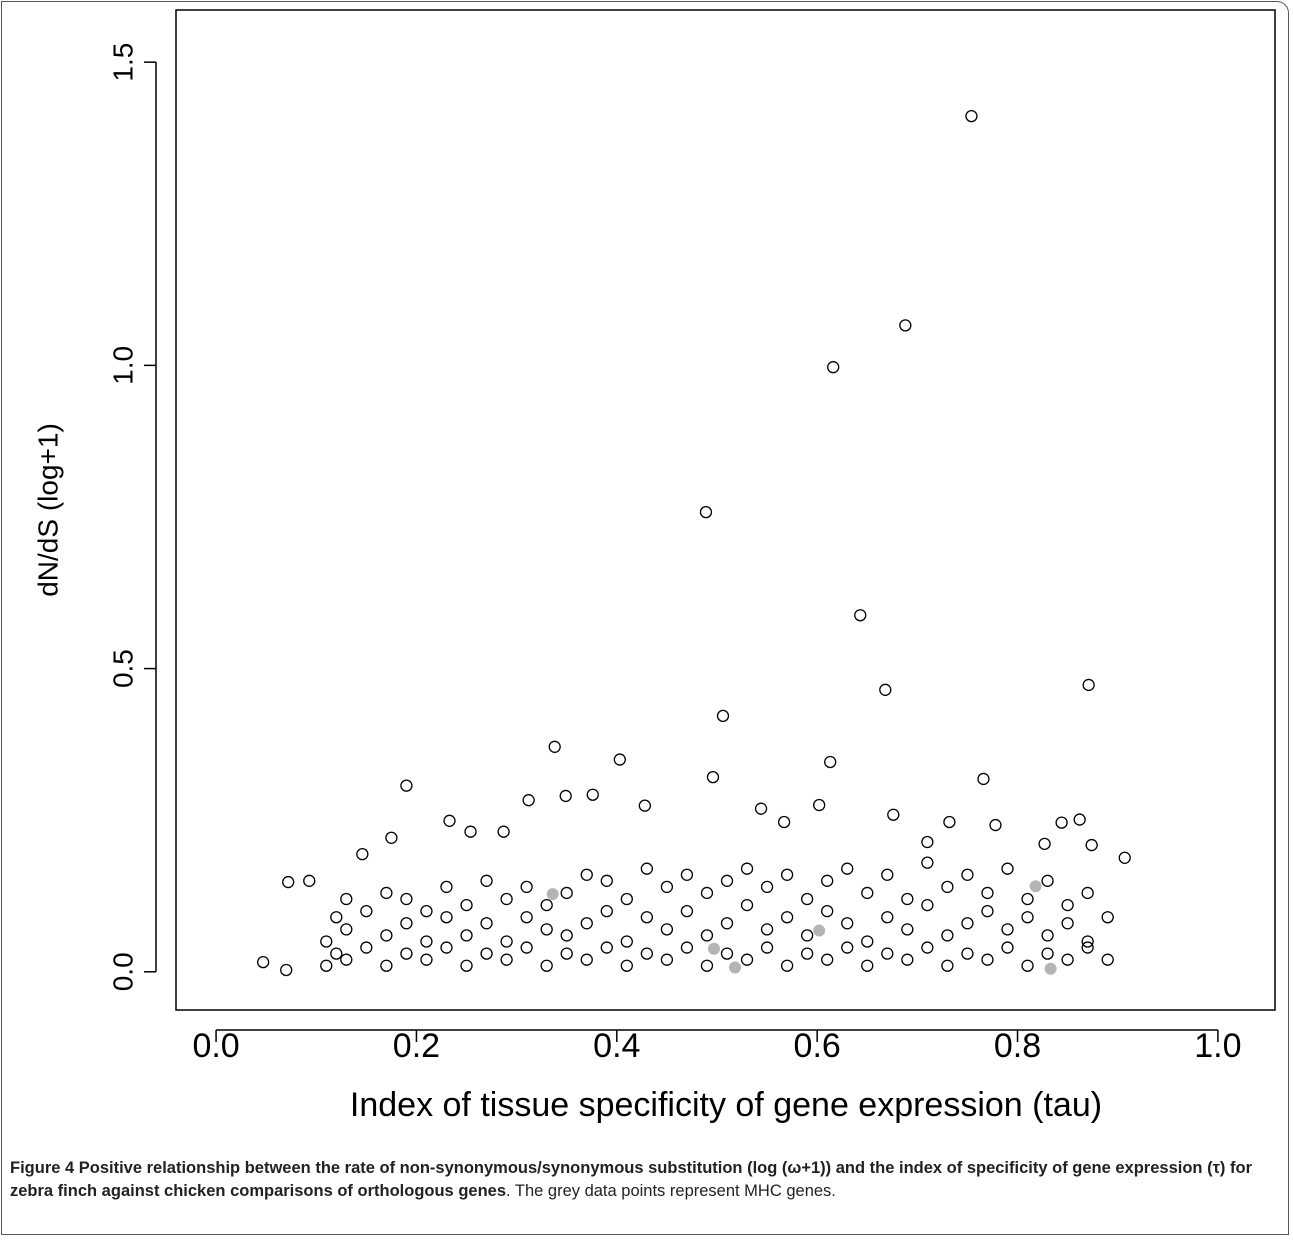 The height and width of the screenshot is (1240, 1293). What do you see at coordinates (817, 1046) in the screenshot?
I see `x-tick-label: 0.6` at bounding box center [817, 1046].